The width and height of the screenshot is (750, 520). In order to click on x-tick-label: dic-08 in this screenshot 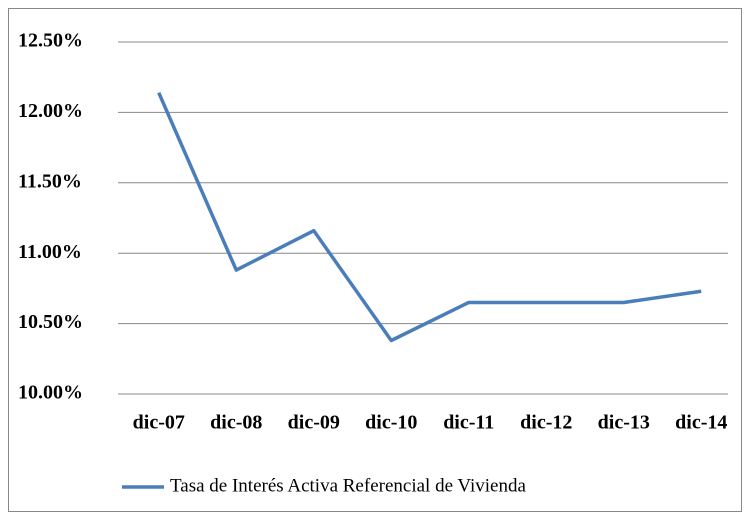, I will do `click(236, 423)`.